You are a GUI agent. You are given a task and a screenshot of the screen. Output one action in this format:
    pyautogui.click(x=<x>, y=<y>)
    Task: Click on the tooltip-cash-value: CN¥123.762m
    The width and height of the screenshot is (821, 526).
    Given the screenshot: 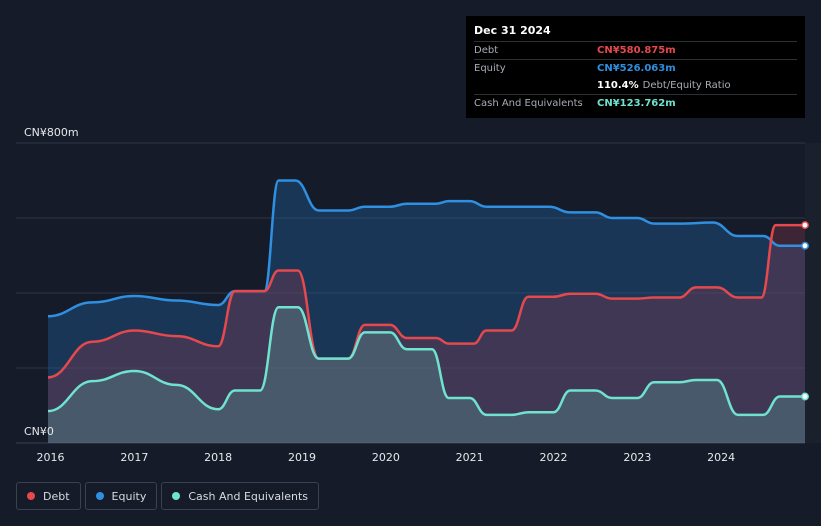 What is the action you would take?
    pyautogui.click(x=636, y=103)
    